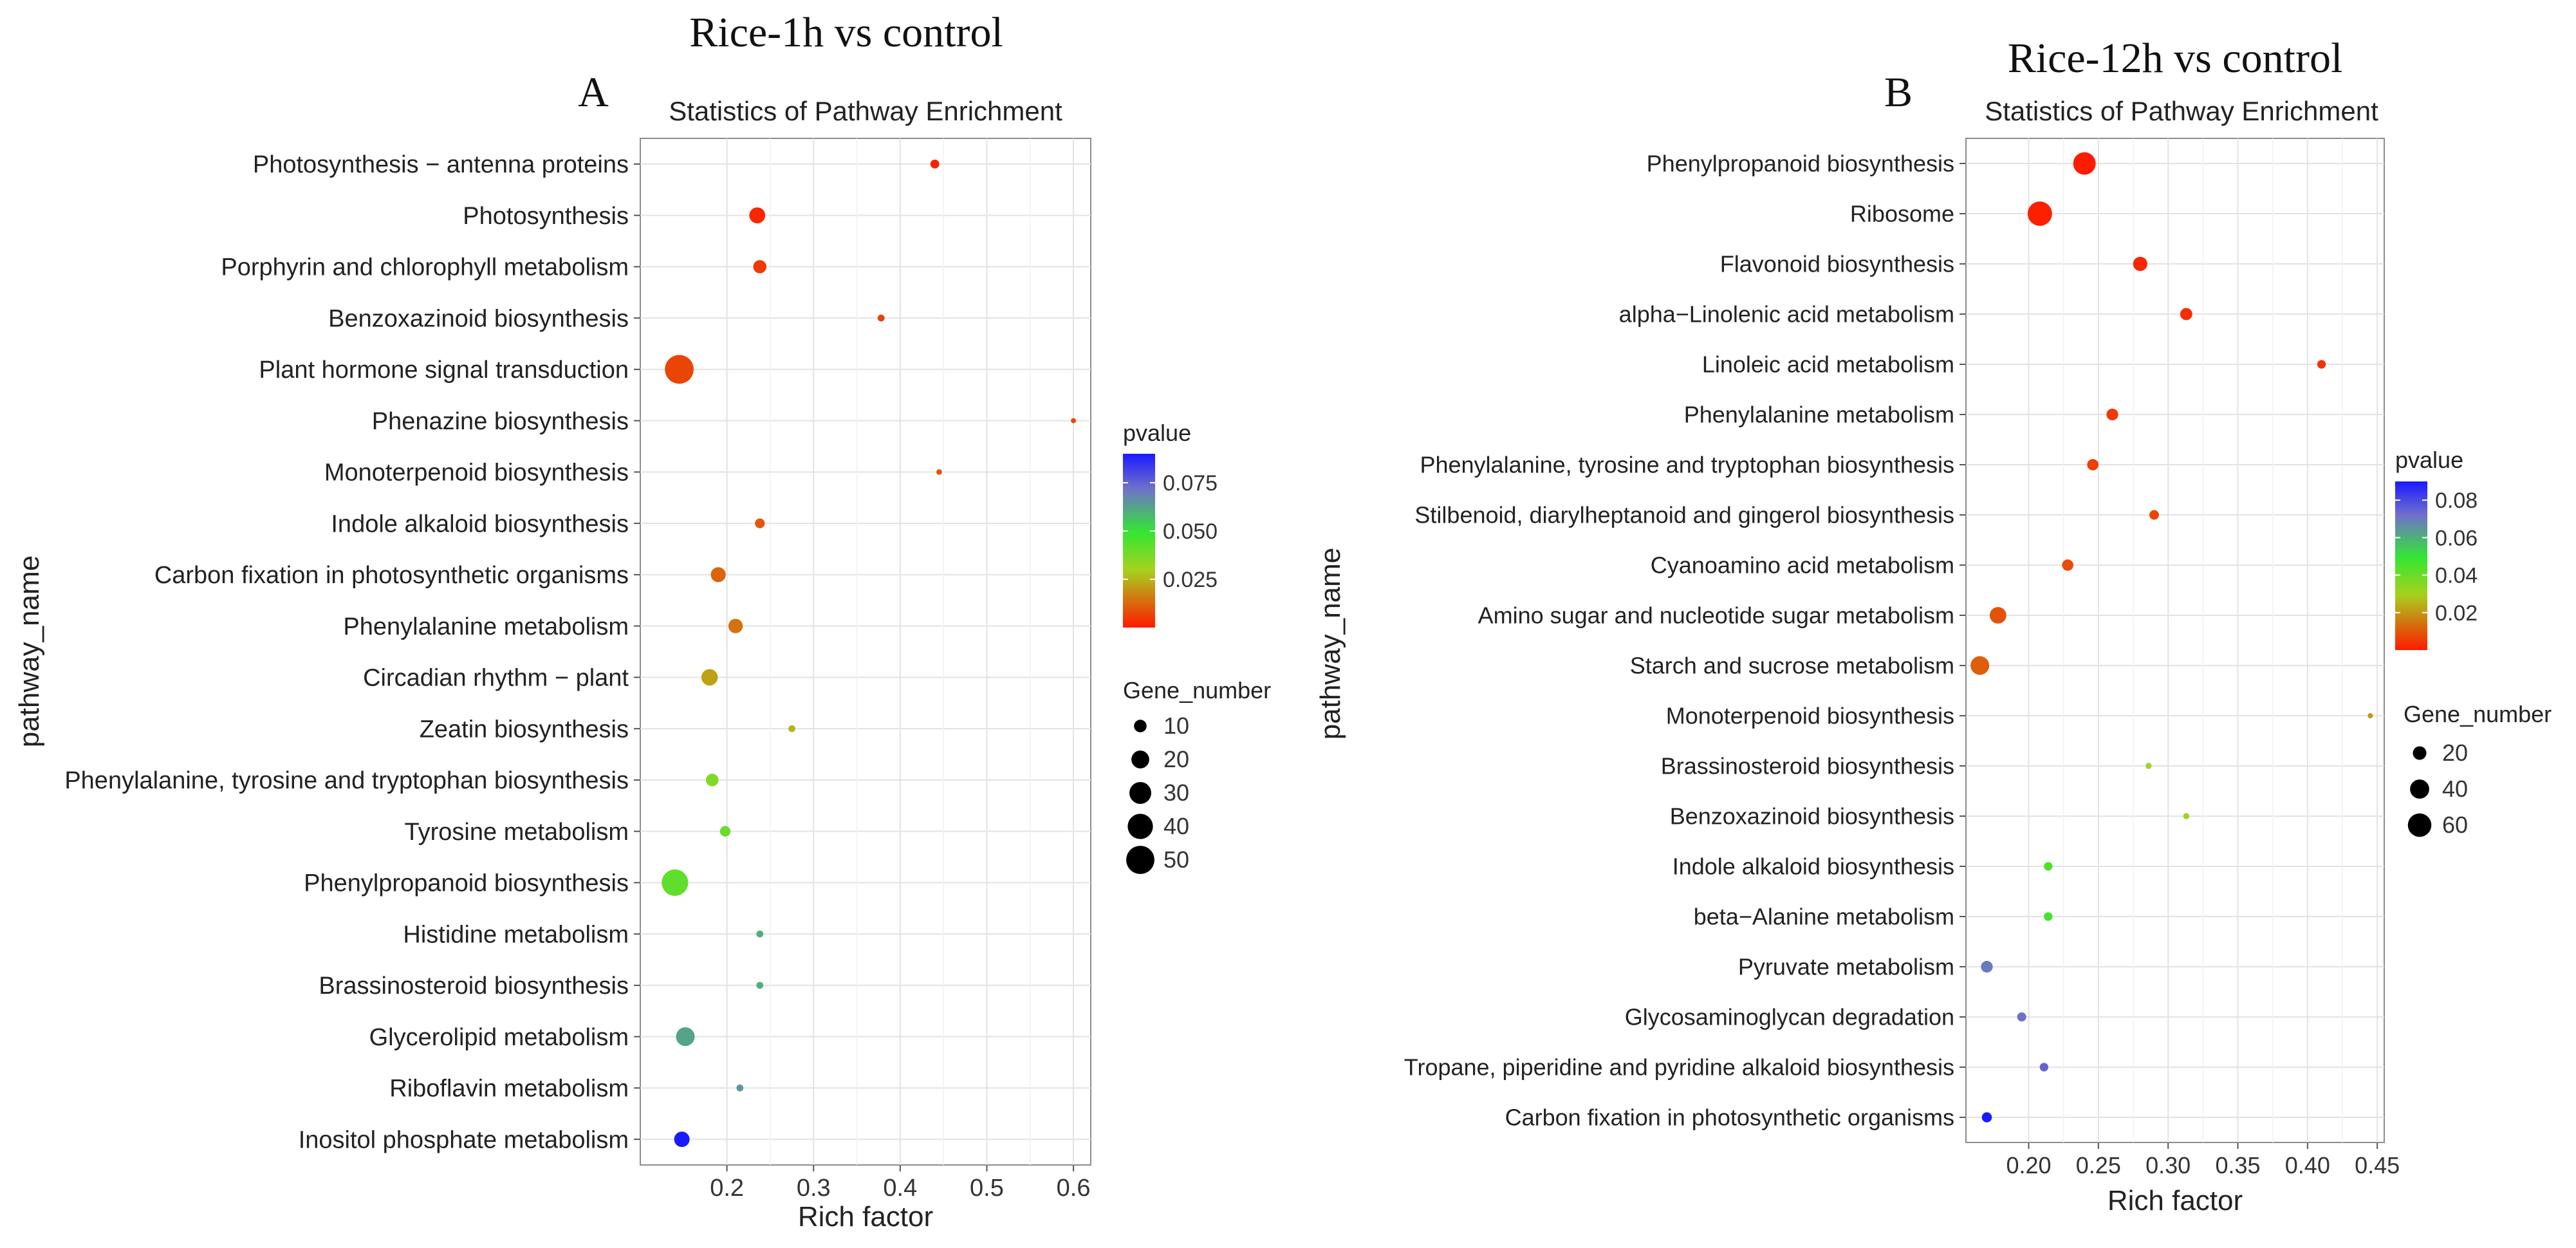  I want to click on y-tick-label: Riboflavin metabolism, so click(509, 1089).